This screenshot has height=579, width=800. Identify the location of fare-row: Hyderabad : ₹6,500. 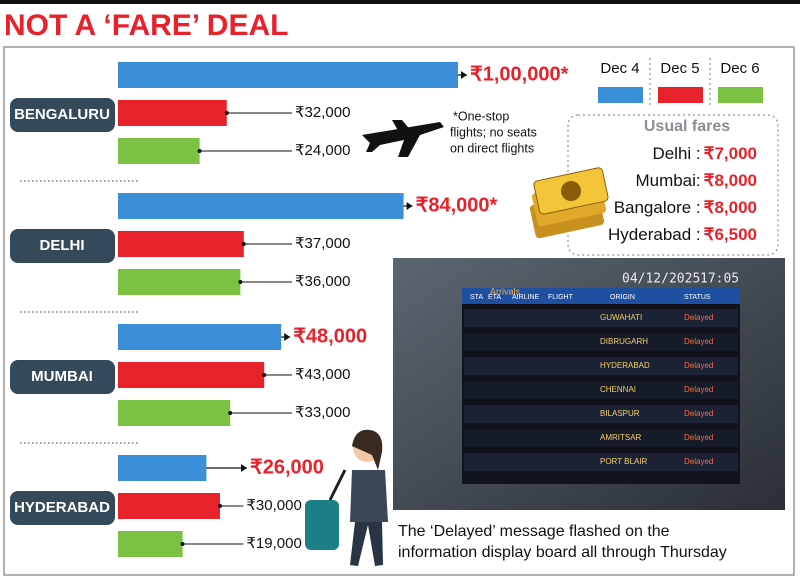
(682, 234).